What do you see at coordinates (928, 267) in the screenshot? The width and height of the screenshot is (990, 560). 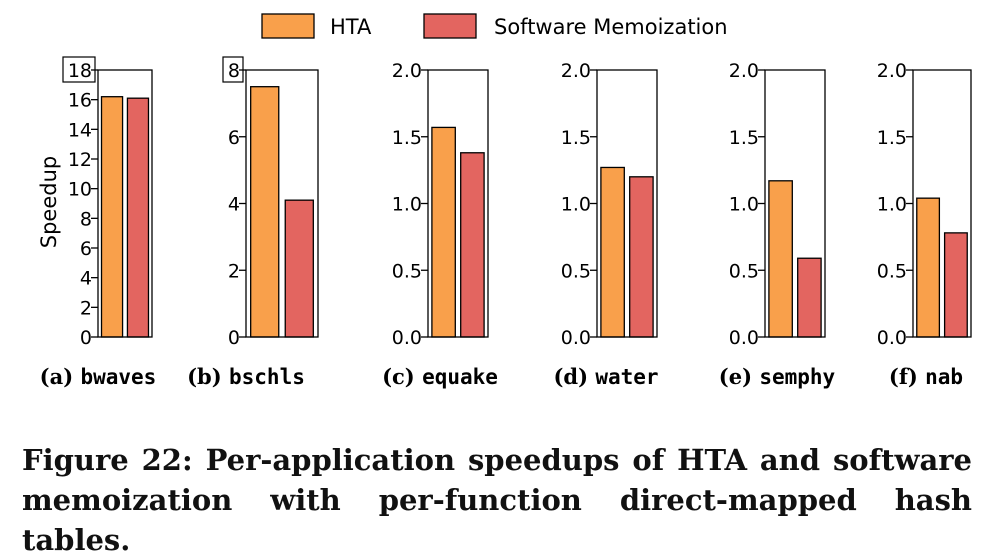 I see `bar-nab-hta` at bounding box center [928, 267].